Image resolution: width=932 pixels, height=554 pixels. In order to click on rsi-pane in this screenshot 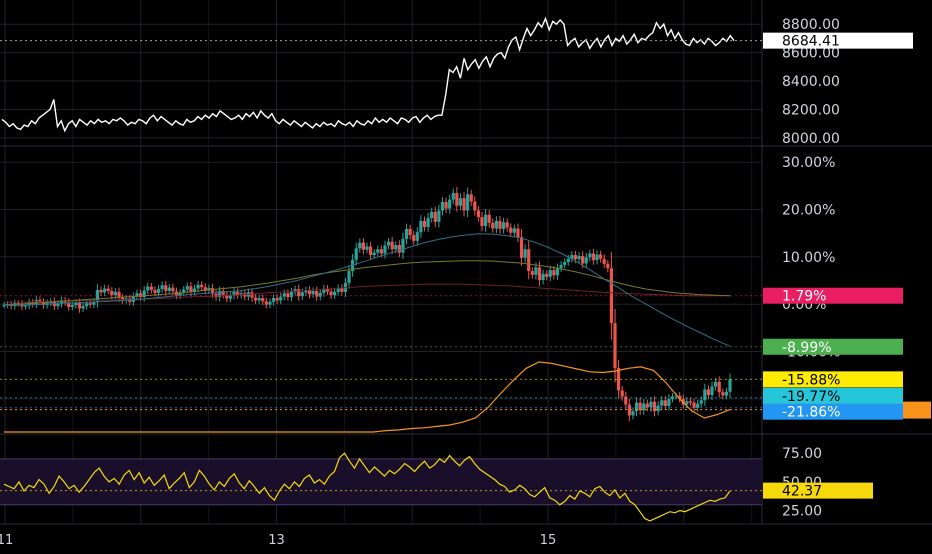, I will do `click(381, 487)`.